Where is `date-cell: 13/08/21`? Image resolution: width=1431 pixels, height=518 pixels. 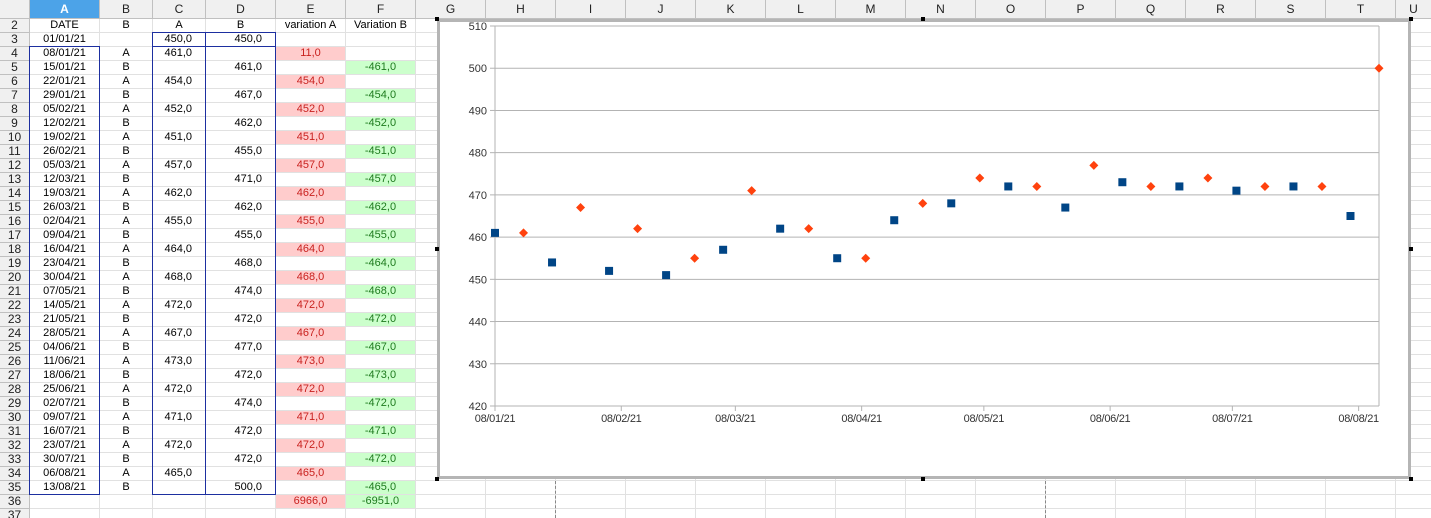 date-cell: 13/08/21 is located at coordinates (64, 487).